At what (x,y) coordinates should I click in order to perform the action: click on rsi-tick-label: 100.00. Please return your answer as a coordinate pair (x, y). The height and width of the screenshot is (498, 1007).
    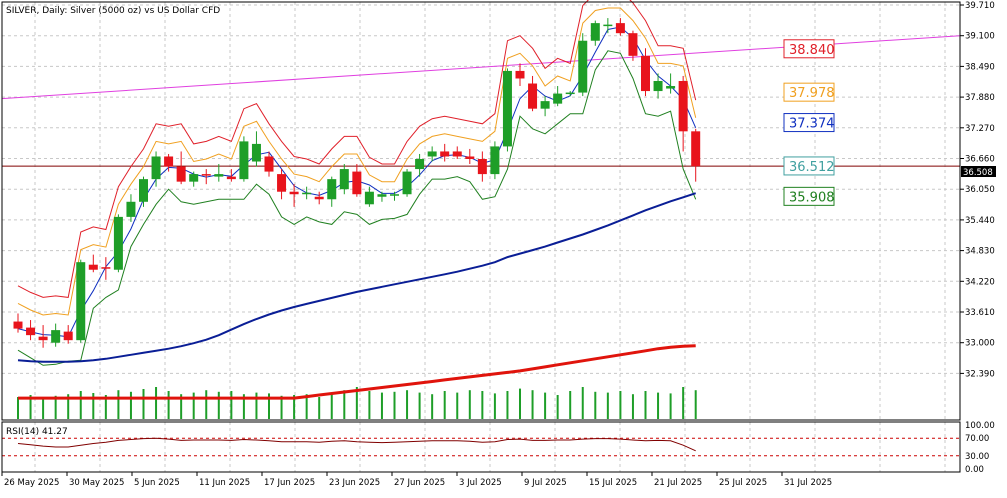
    Looking at the image, I should click on (980, 426).